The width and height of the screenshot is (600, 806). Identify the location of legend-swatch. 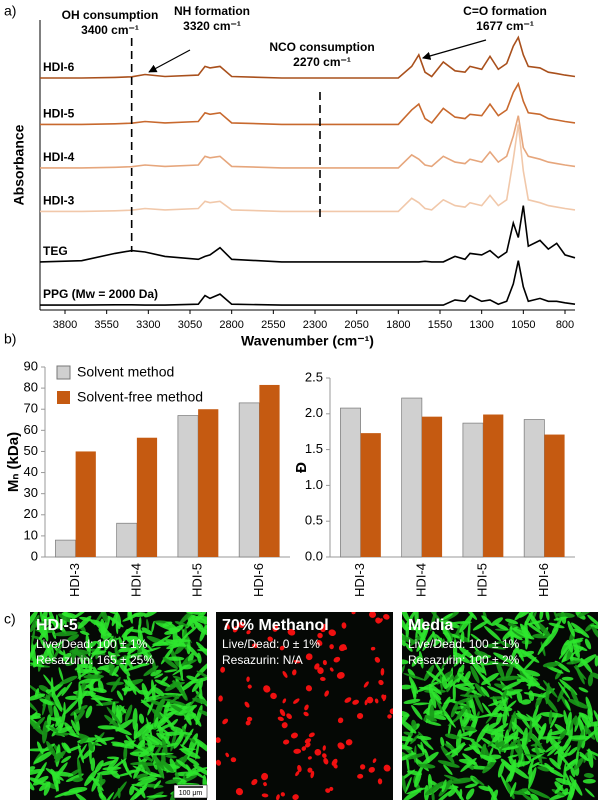
(63, 397).